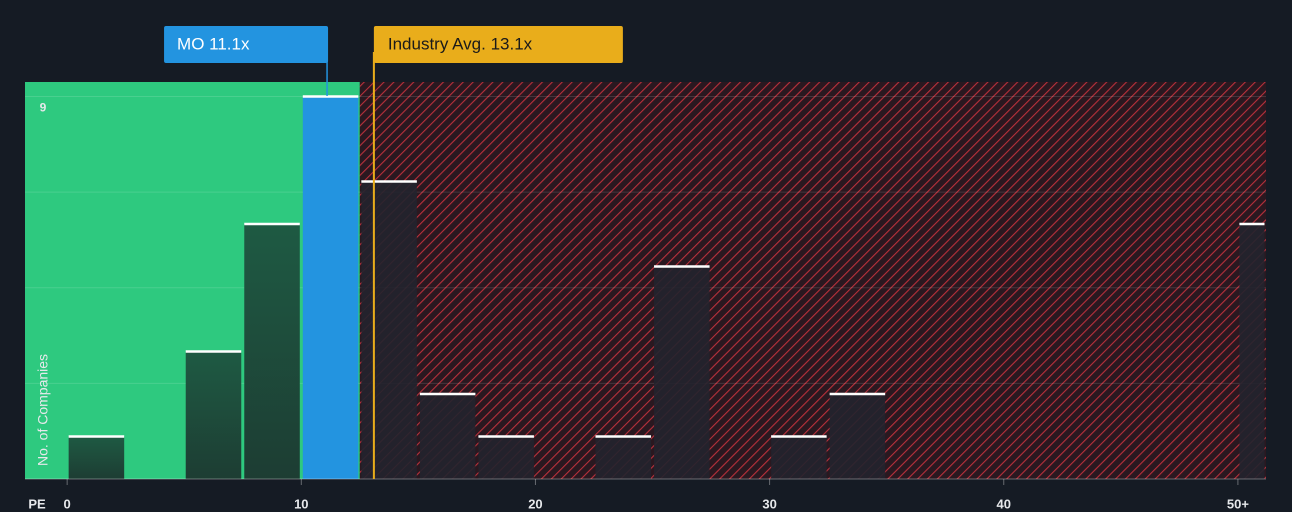 The height and width of the screenshot is (512, 1292). What do you see at coordinates (1004, 503) in the screenshot?
I see `x-tick-label: 40` at bounding box center [1004, 503].